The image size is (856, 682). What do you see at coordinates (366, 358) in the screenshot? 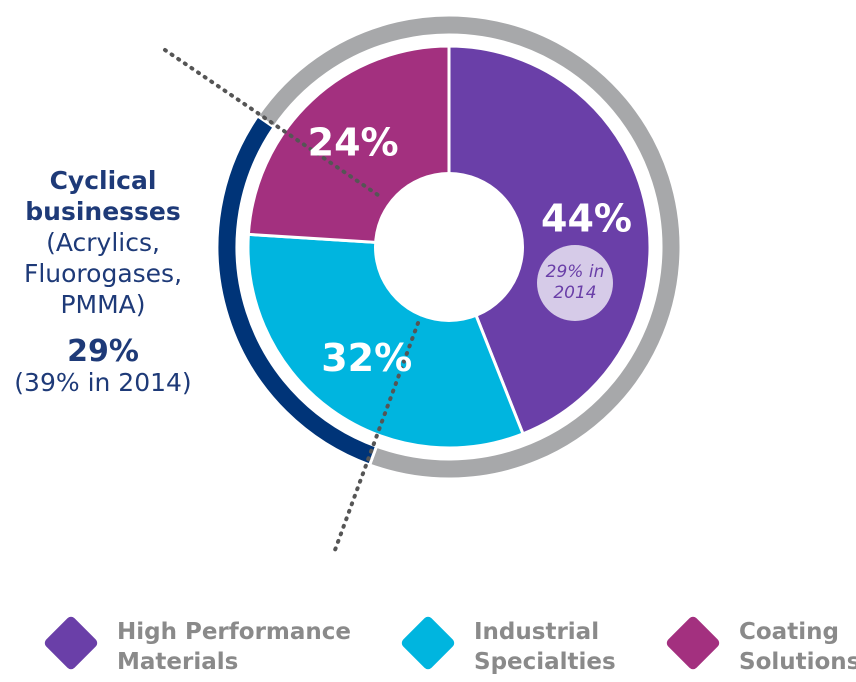
I see `slice-label: 32%` at bounding box center [366, 358].